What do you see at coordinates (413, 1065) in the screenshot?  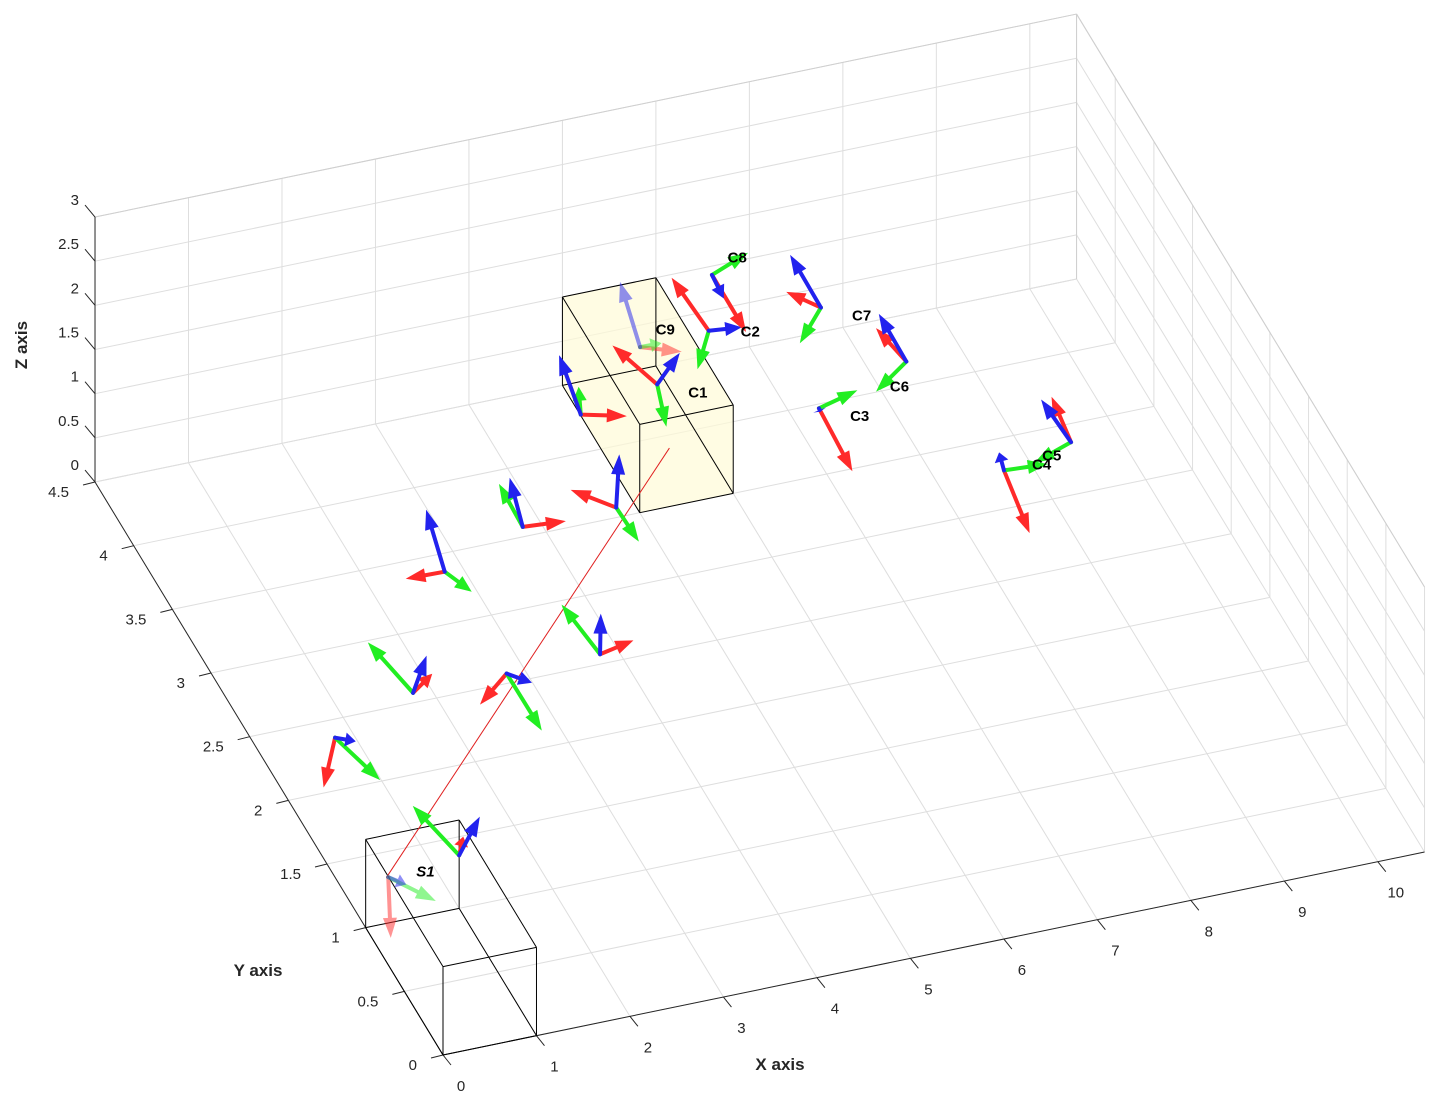 I see `y-tick-label: 0` at bounding box center [413, 1065].